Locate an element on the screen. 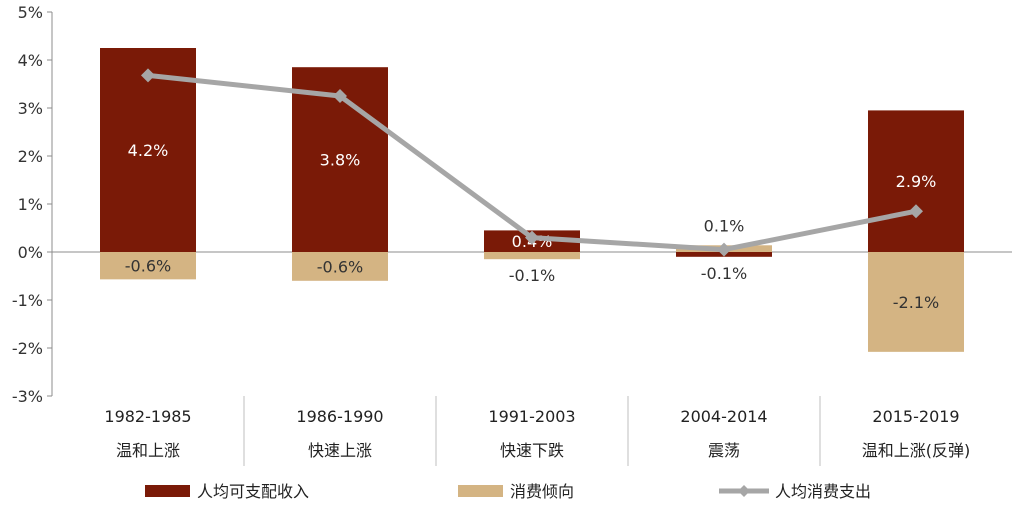  legend-label: 人均消费支出 is located at coordinates (823, 491).